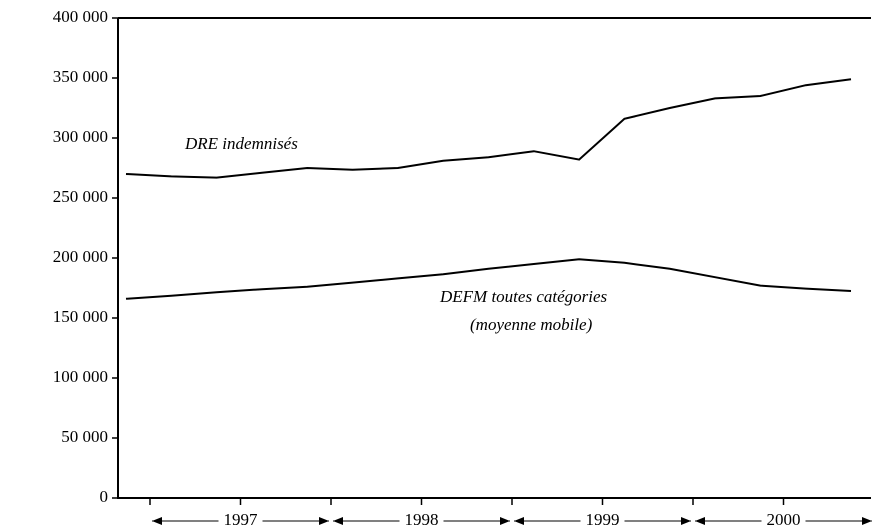 The height and width of the screenshot is (530, 872). What do you see at coordinates (80, 16) in the screenshot?
I see `y-tick-label: 400 000` at bounding box center [80, 16].